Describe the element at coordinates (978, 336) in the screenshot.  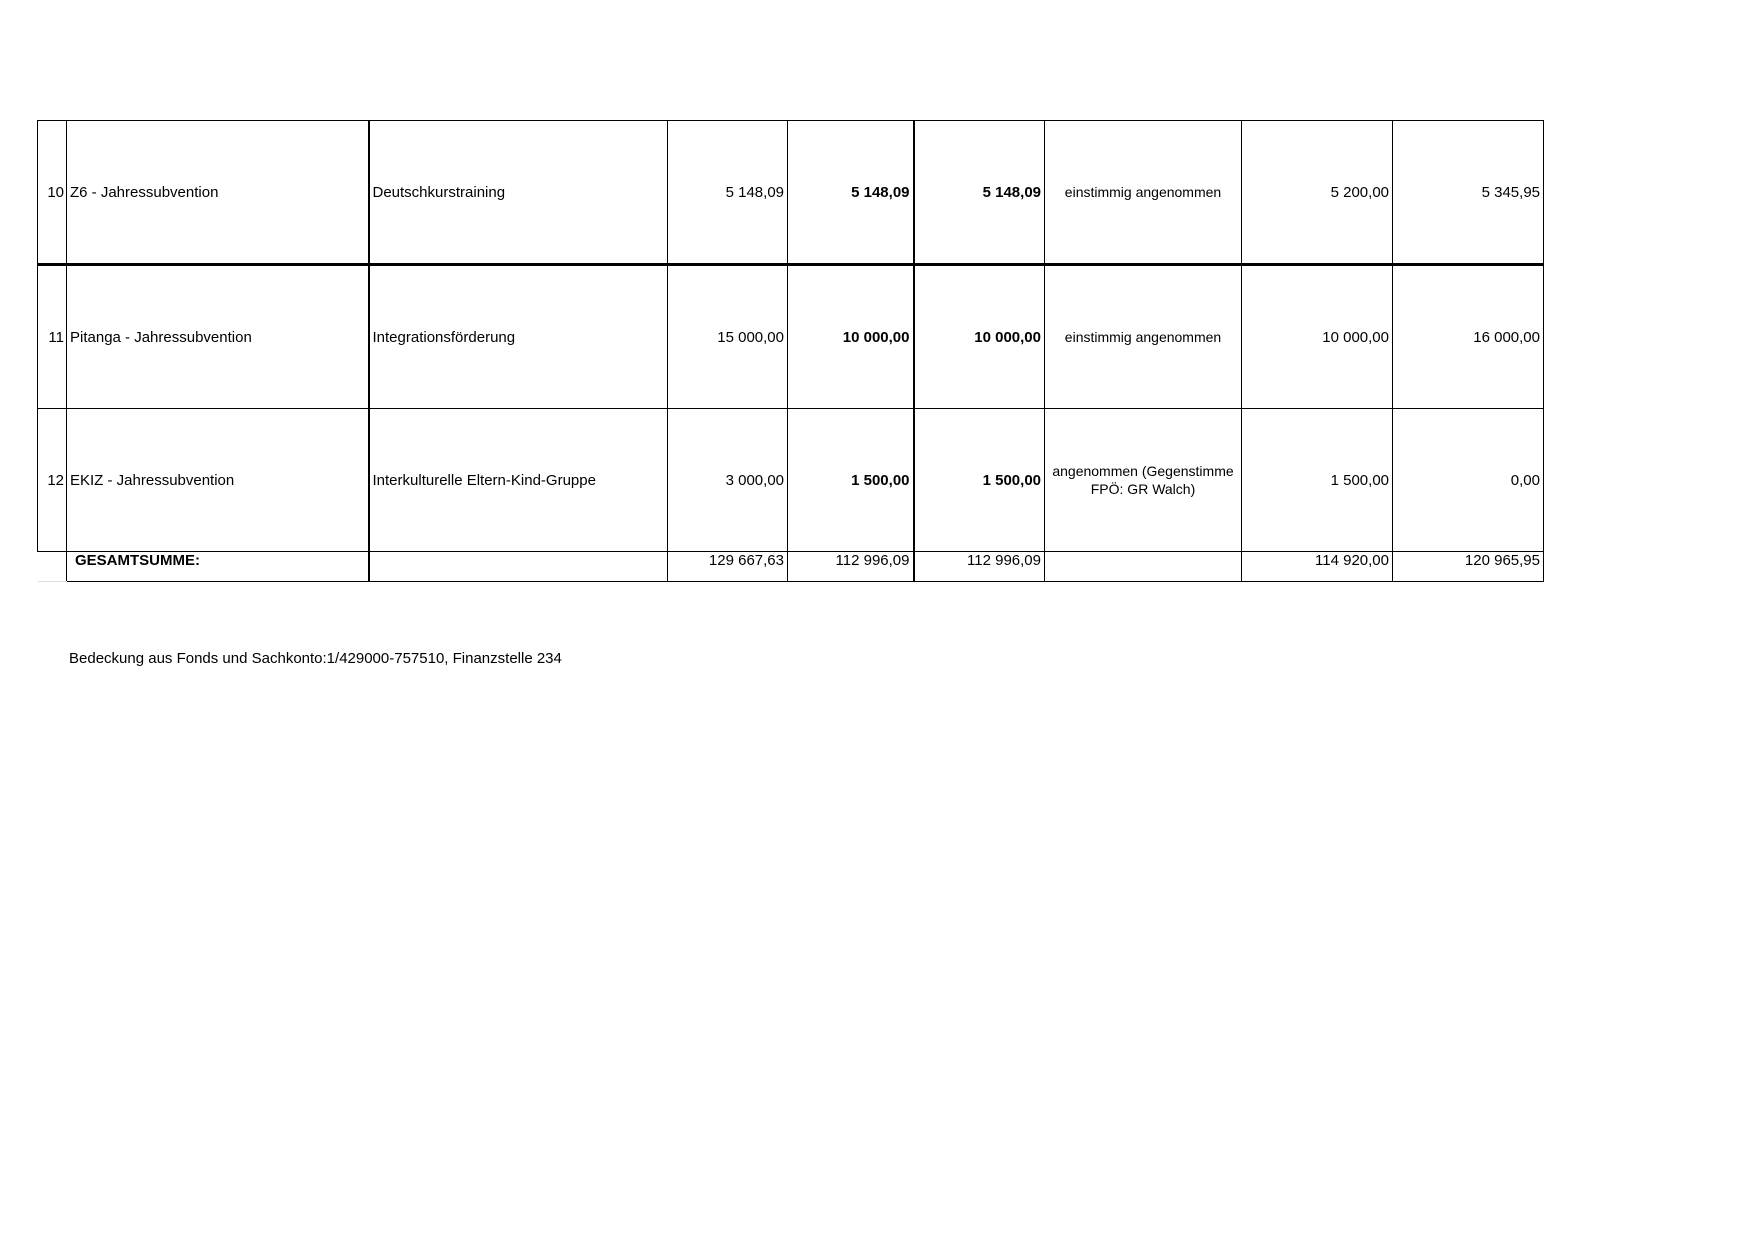
I see `approved-amount: 10 000,00` at that location.